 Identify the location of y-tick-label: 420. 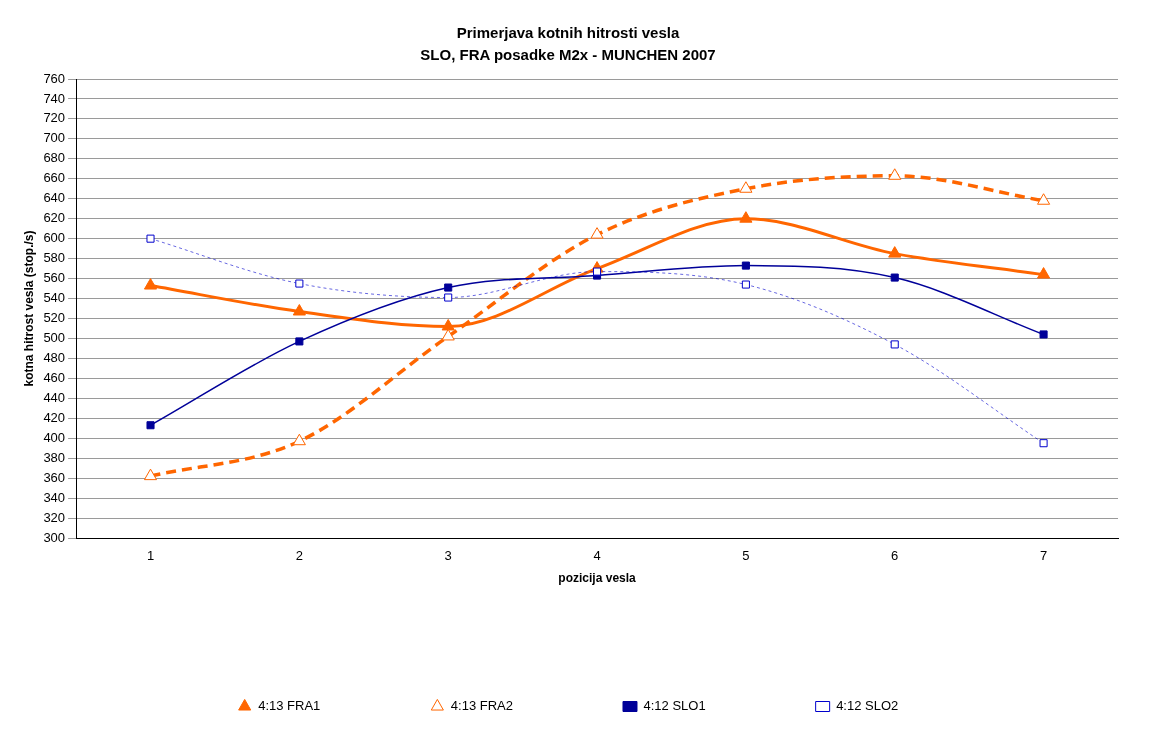
(54, 417).